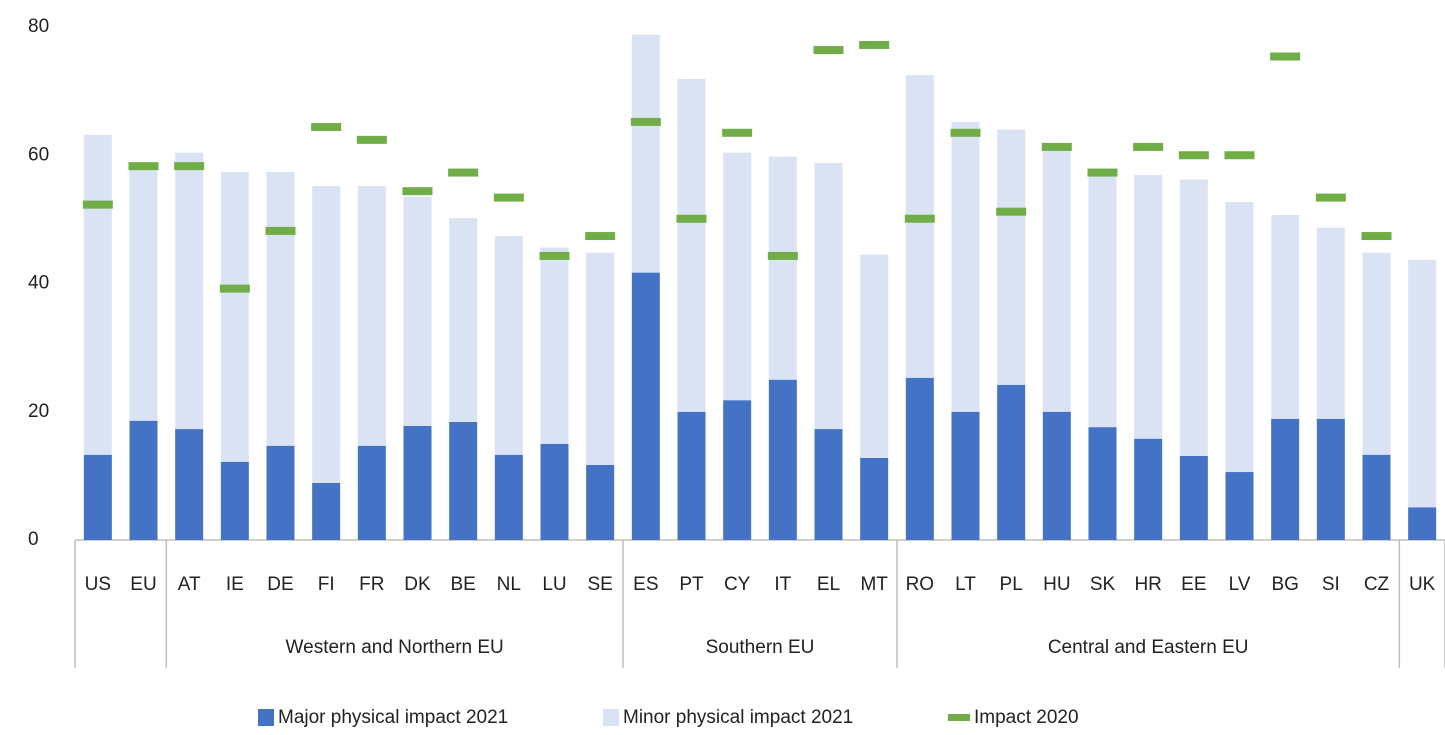 This screenshot has width=1445, height=735. I want to click on x-tick-label: PL, so click(1011, 584).